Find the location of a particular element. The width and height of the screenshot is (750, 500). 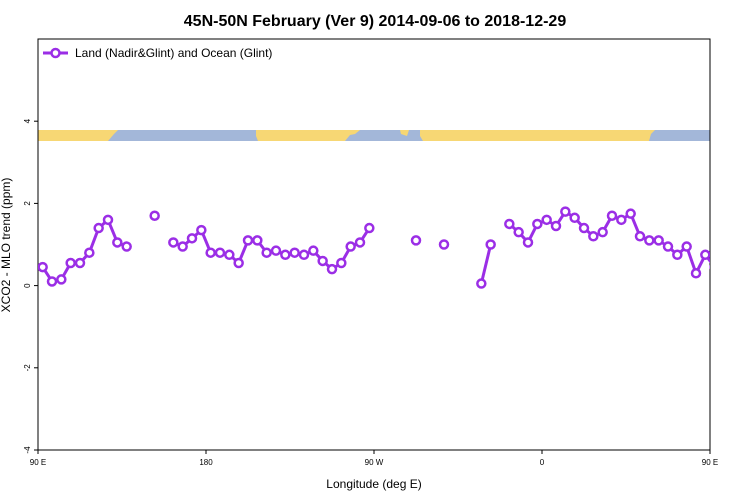

y-tick-label: -4 is located at coordinates (27, 450).